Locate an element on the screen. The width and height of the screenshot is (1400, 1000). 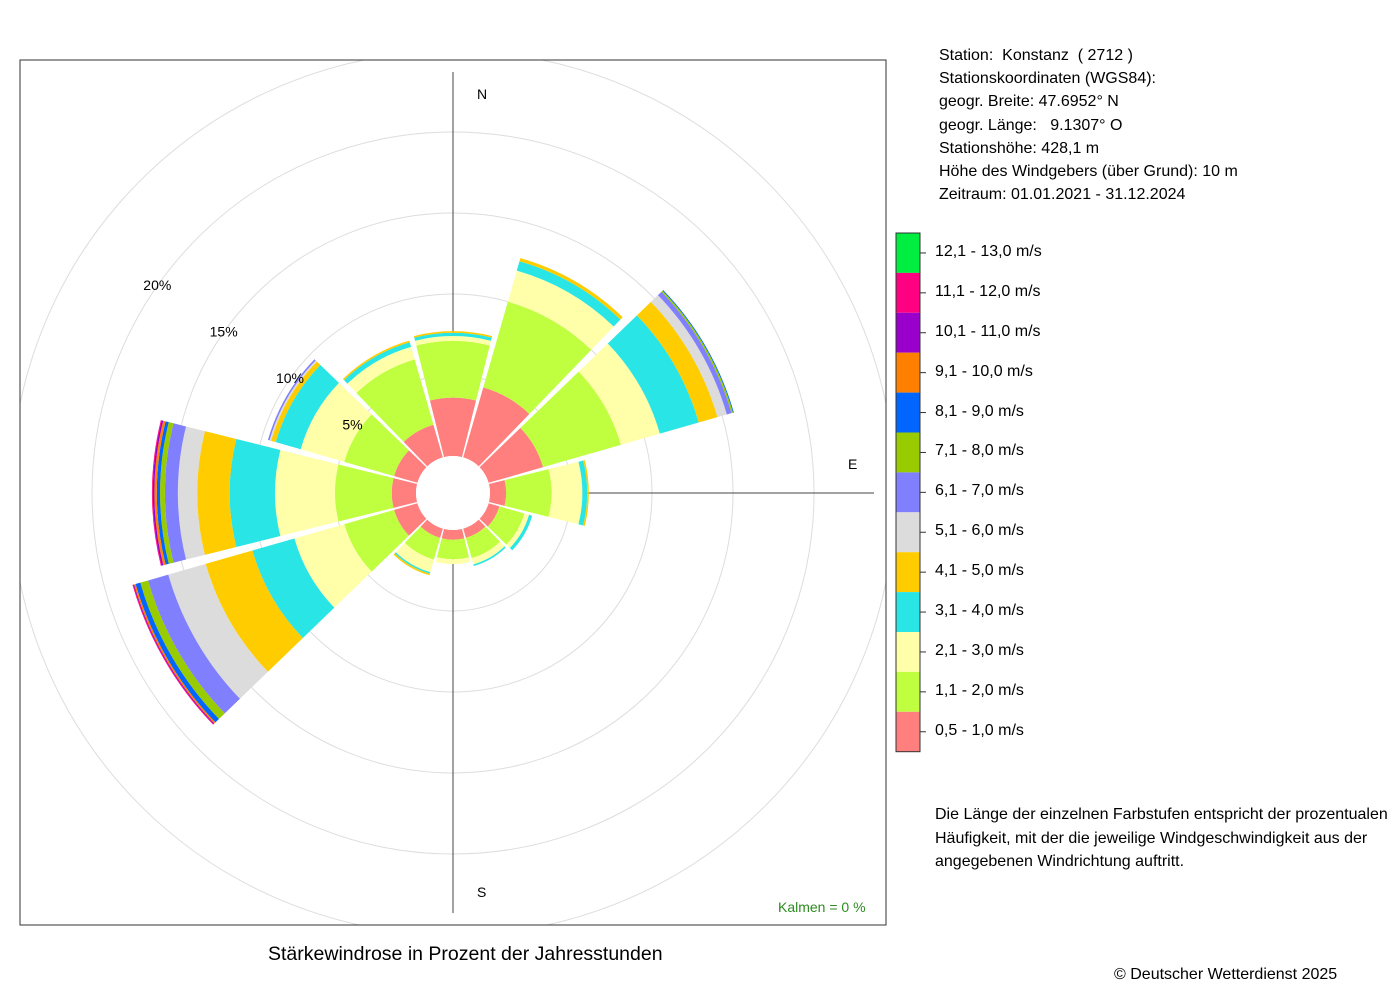
legend-color-bar is located at coordinates (910, 492).